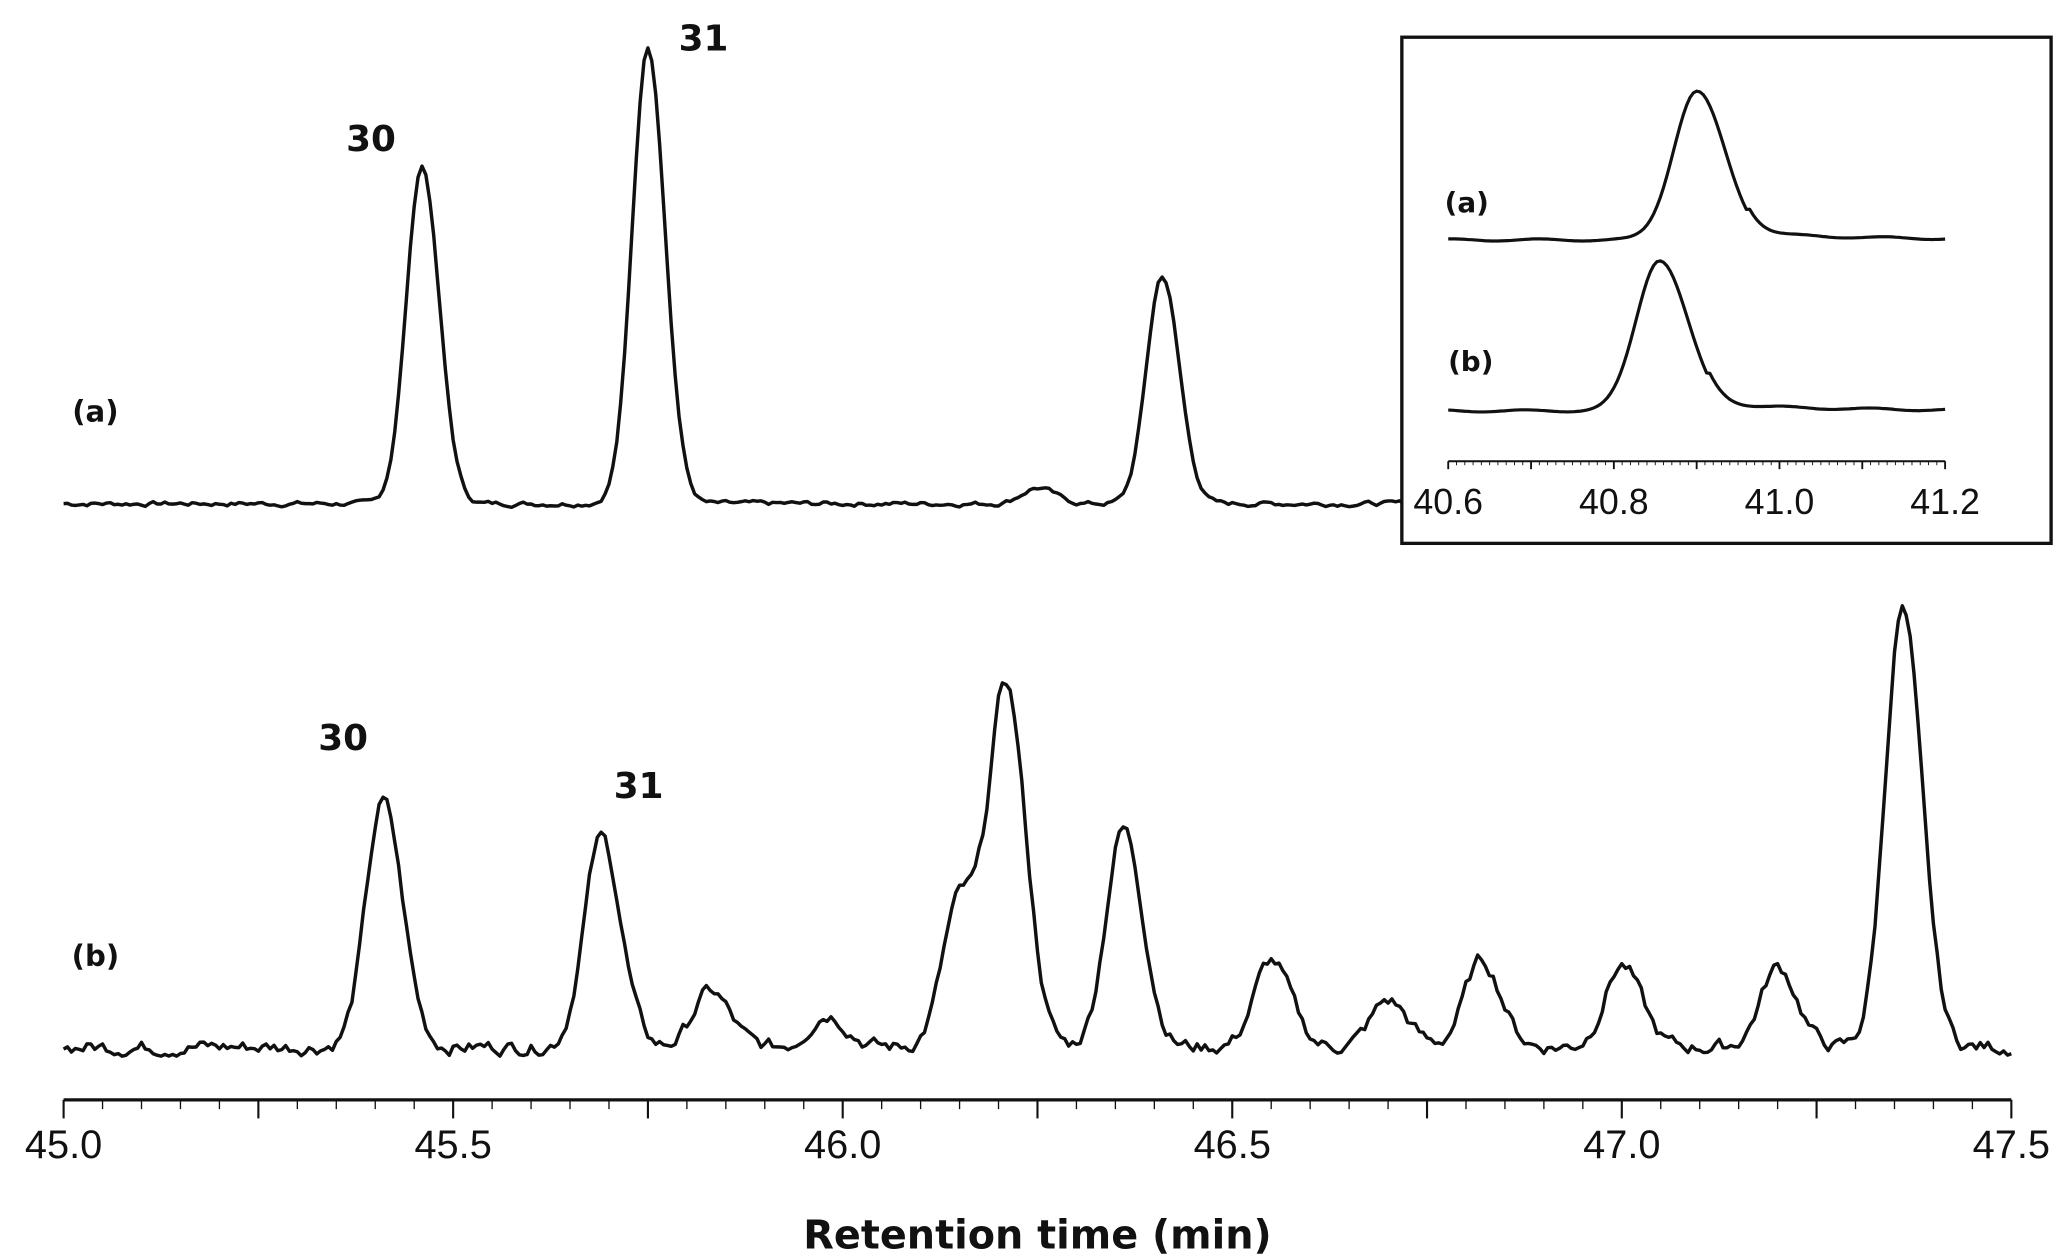 Image resolution: width=2067 pixels, height=1255 pixels. I want to click on inset-tick-label: 41.0, so click(1780, 502).